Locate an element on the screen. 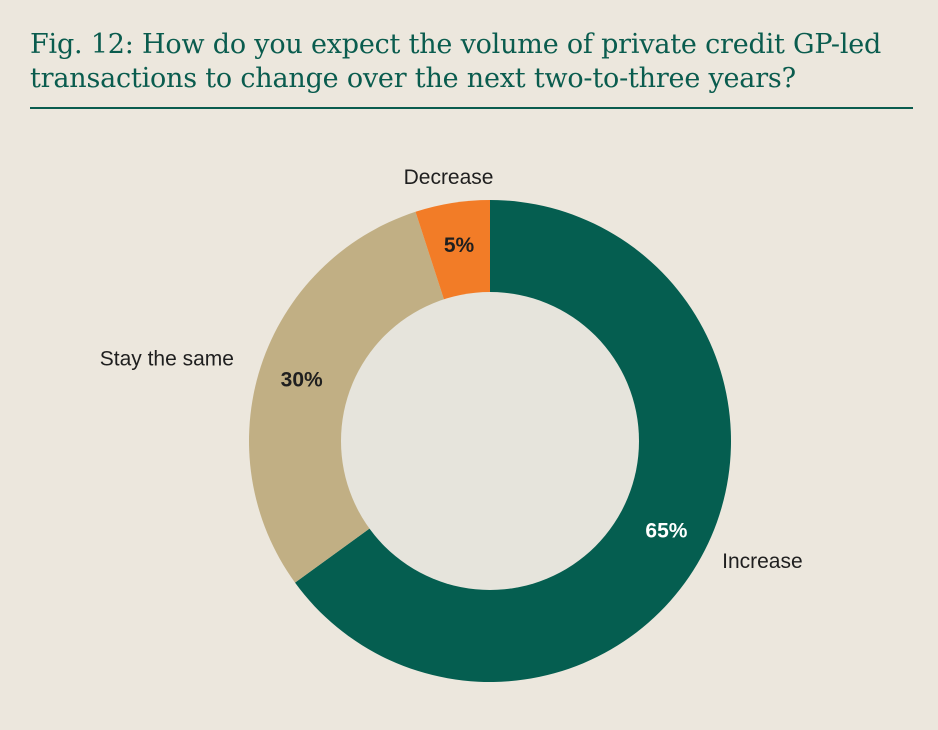 This screenshot has width=938, height=730. category-label-increase: Increase is located at coordinates (762, 561).